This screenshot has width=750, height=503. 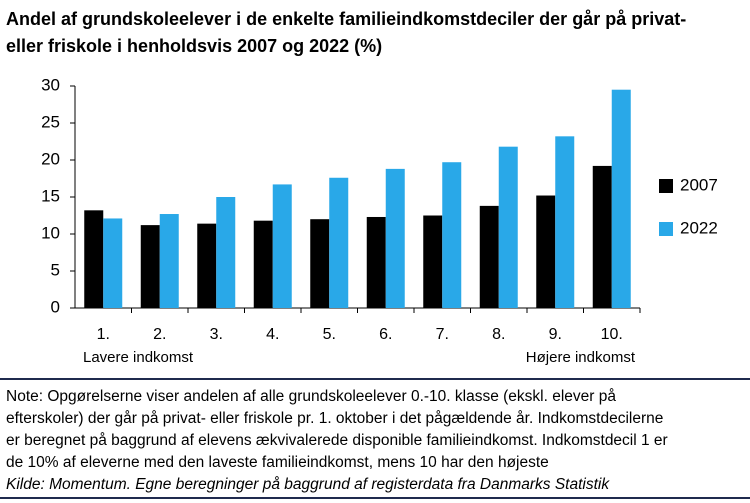 What do you see at coordinates (159, 334) in the screenshot?
I see `x-tick-label: 2.` at bounding box center [159, 334].